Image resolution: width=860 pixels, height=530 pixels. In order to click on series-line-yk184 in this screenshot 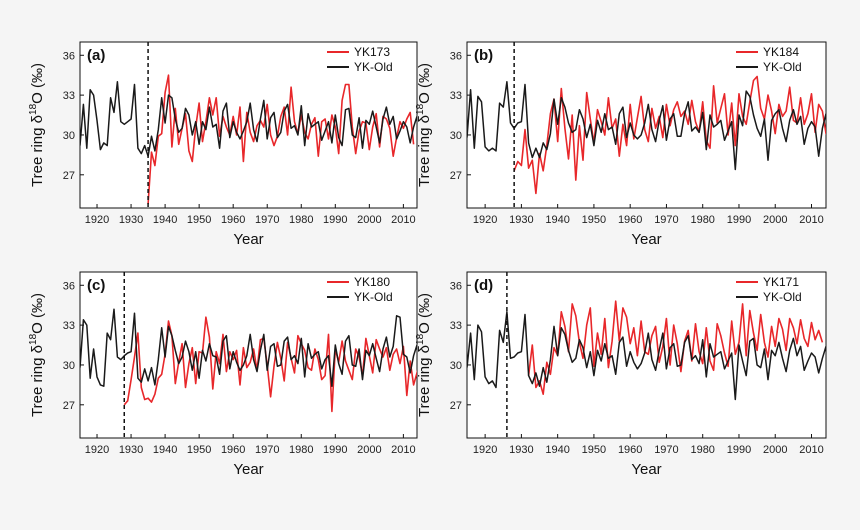, I will do `click(669, 135)`.